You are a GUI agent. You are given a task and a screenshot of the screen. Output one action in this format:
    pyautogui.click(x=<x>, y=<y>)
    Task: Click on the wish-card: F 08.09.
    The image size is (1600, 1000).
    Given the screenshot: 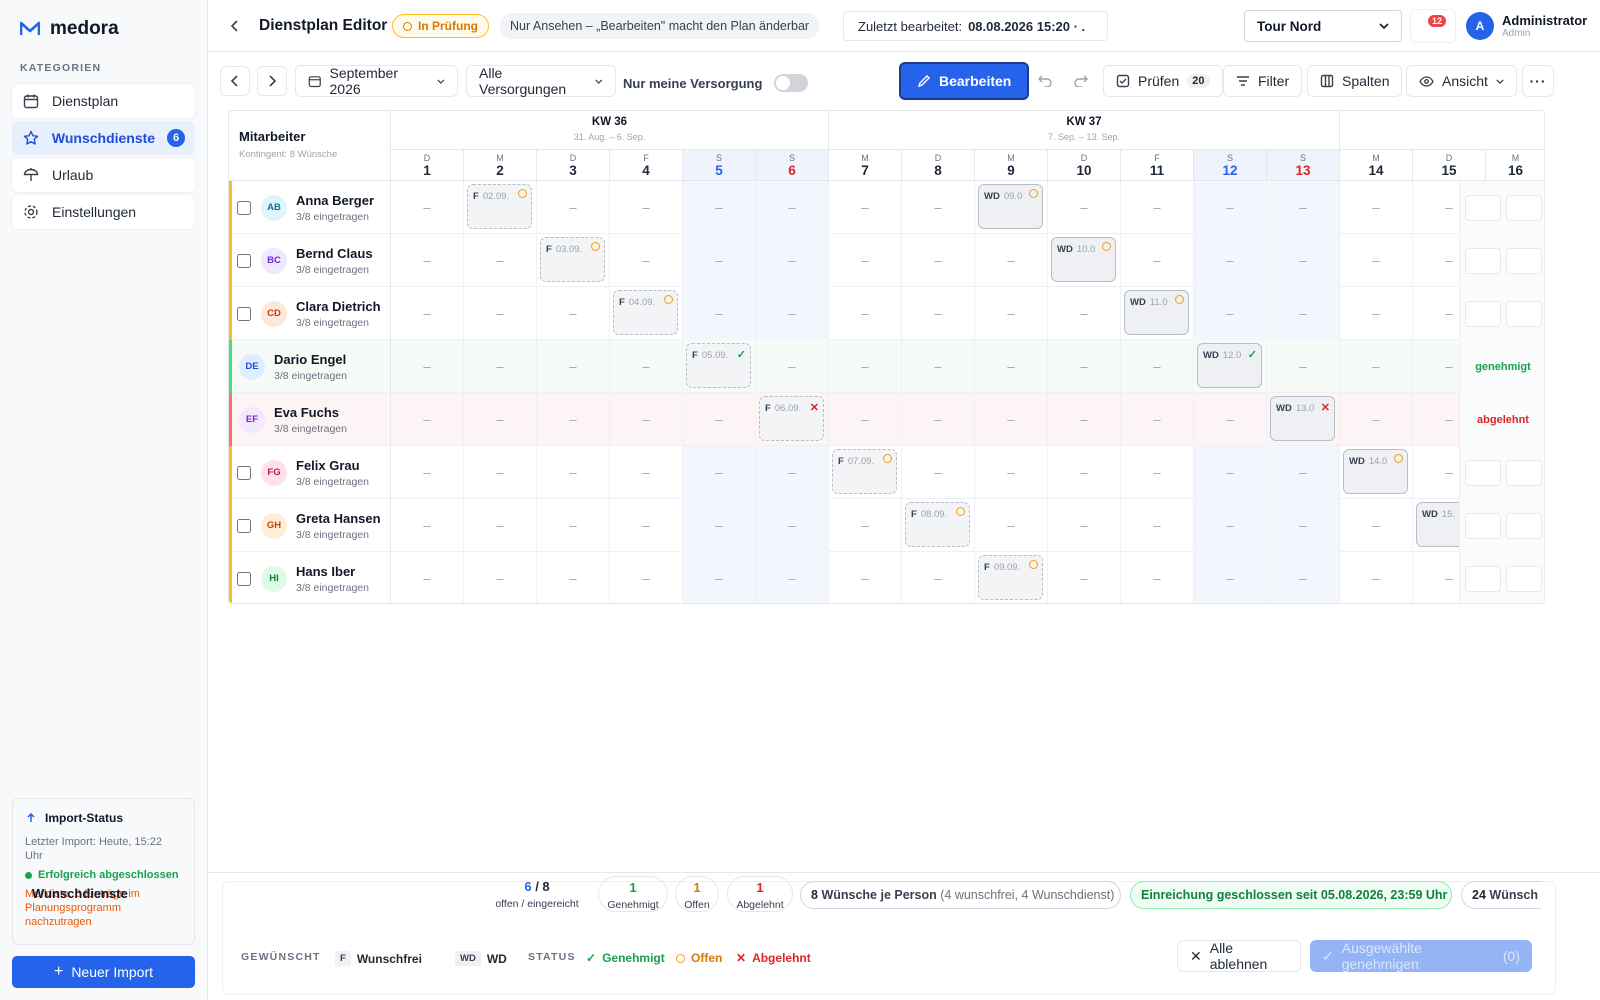 What is the action you would take?
    pyautogui.click(x=937, y=524)
    